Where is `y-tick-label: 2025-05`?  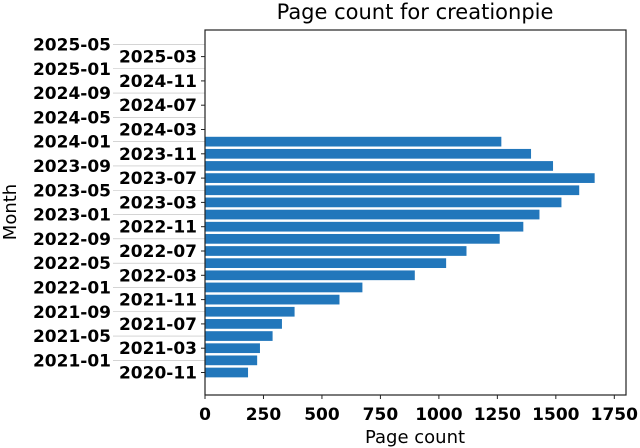 y-tick-label: 2025-05 is located at coordinates (72, 45).